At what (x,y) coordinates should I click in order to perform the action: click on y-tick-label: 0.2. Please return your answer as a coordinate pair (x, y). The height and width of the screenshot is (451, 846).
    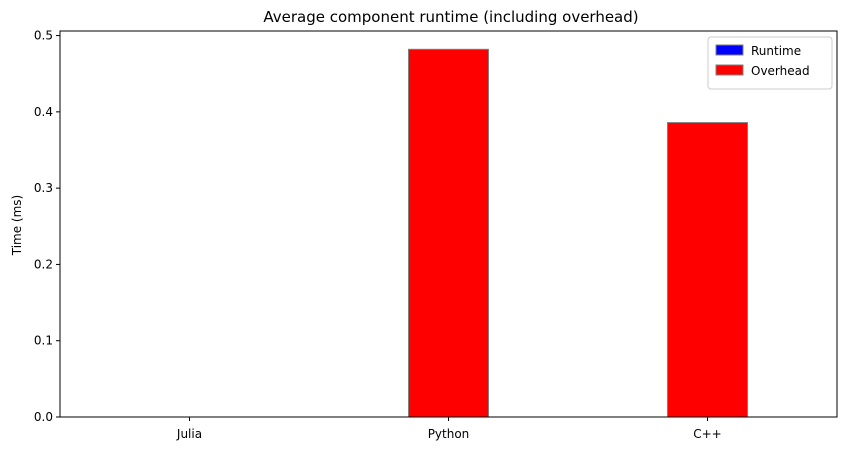
    Looking at the image, I should click on (43, 264).